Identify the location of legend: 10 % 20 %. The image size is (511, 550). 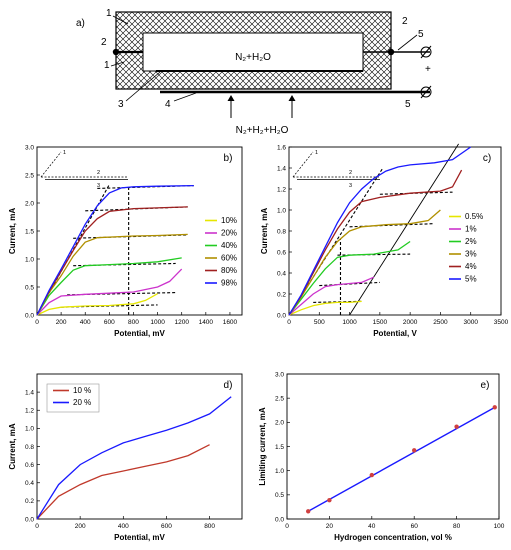
(73, 398).